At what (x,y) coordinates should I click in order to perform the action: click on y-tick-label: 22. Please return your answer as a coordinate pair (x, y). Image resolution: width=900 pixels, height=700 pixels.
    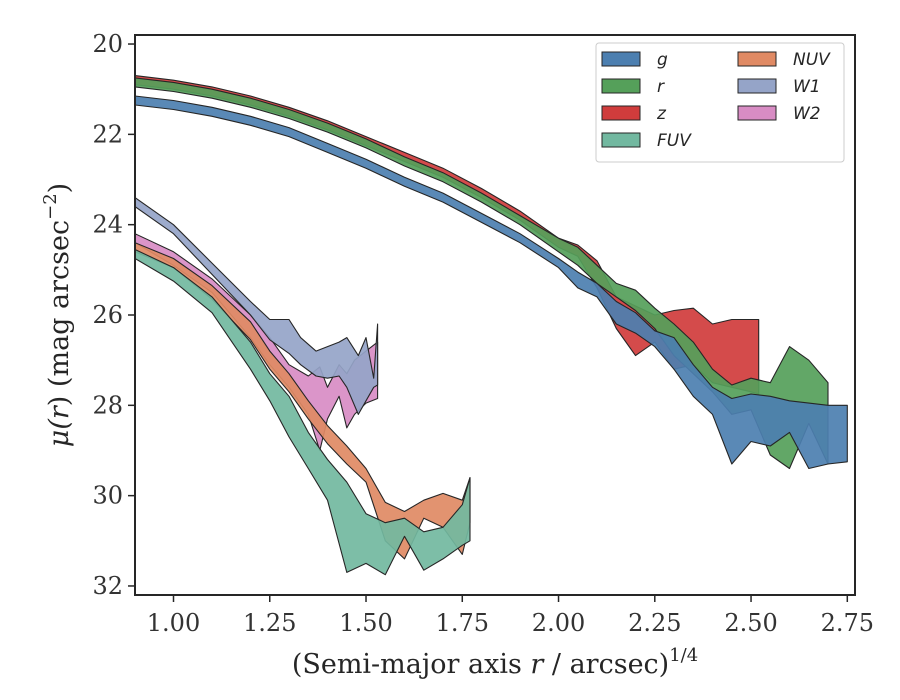
    Looking at the image, I should click on (107, 134).